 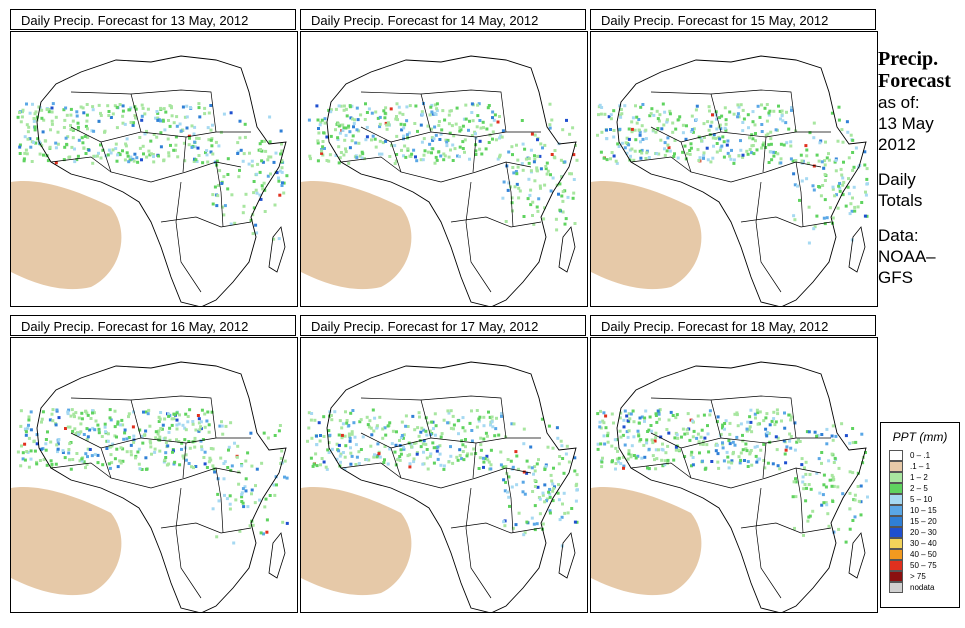 What do you see at coordinates (496, 528) in the screenshot?
I see `country-border` at bounding box center [496, 528].